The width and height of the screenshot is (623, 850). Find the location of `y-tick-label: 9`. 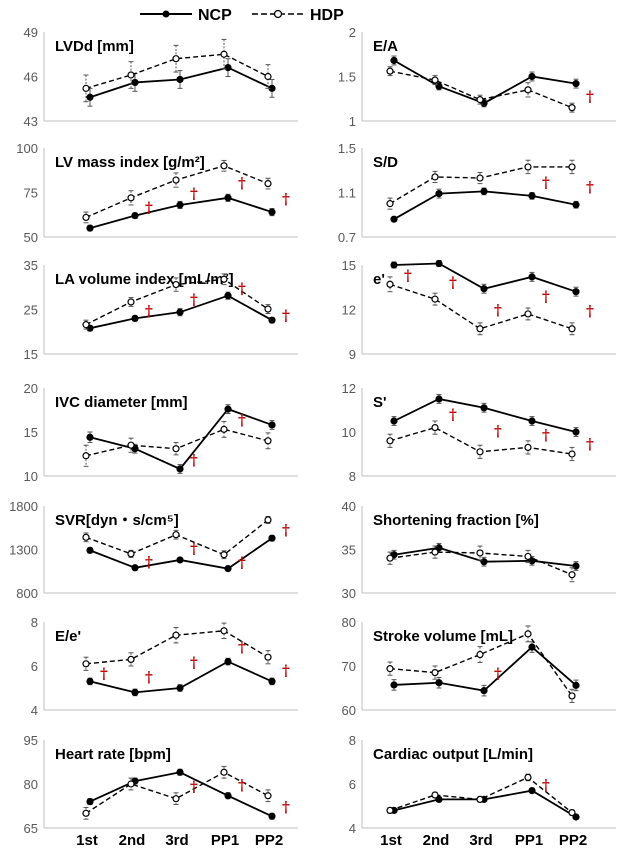

y-tick-label: 9 is located at coordinates (352, 354).